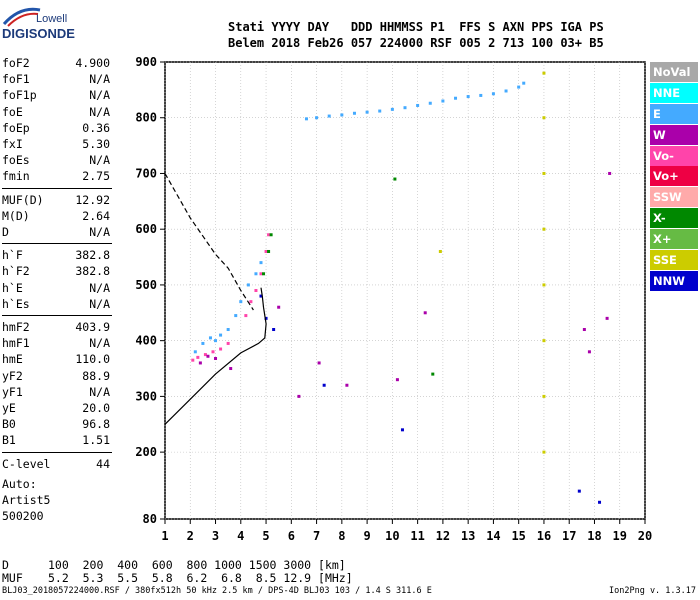 This screenshot has width=700, height=600. What do you see at coordinates (96, 127) in the screenshot?
I see `param-value: 0.36` at bounding box center [96, 127].